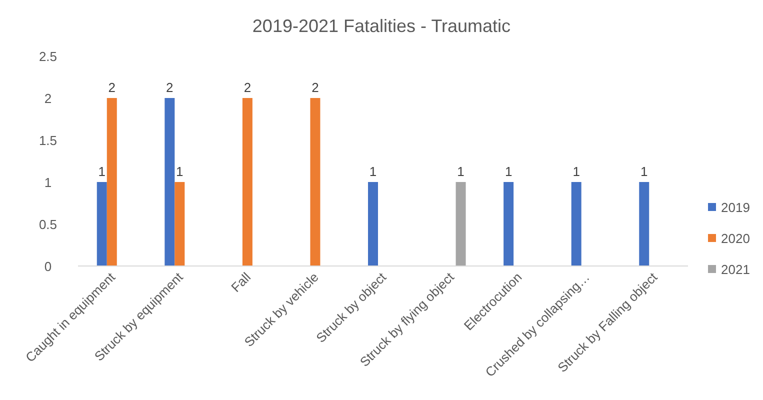  What do you see at coordinates (735, 207) in the screenshot?
I see `legend-label: 2019` at bounding box center [735, 207].